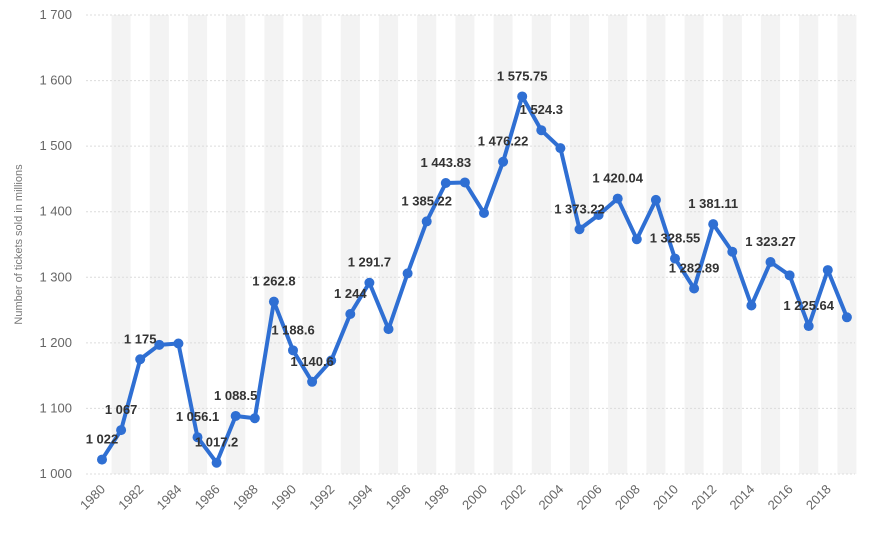  What do you see at coordinates (55, 14) in the screenshot?
I see `y-tick-label: 1 700` at bounding box center [55, 14].